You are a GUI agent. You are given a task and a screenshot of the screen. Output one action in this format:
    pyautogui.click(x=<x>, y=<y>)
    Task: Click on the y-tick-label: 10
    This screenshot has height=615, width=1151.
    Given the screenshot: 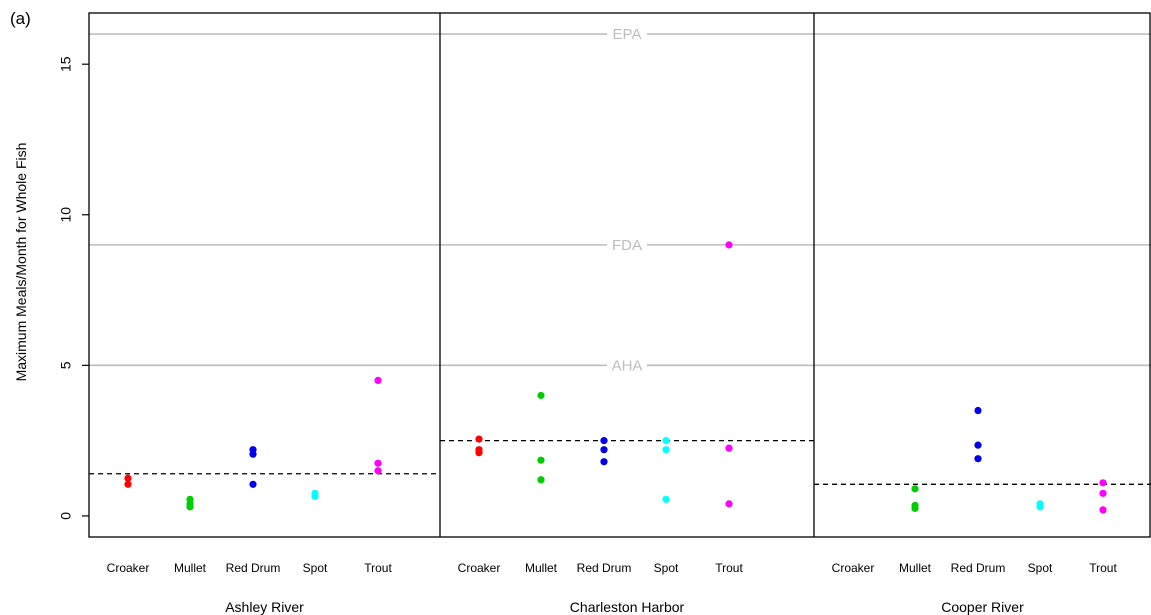 What is the action you would take?
    pyautogui.click(x=66, y=215)
    